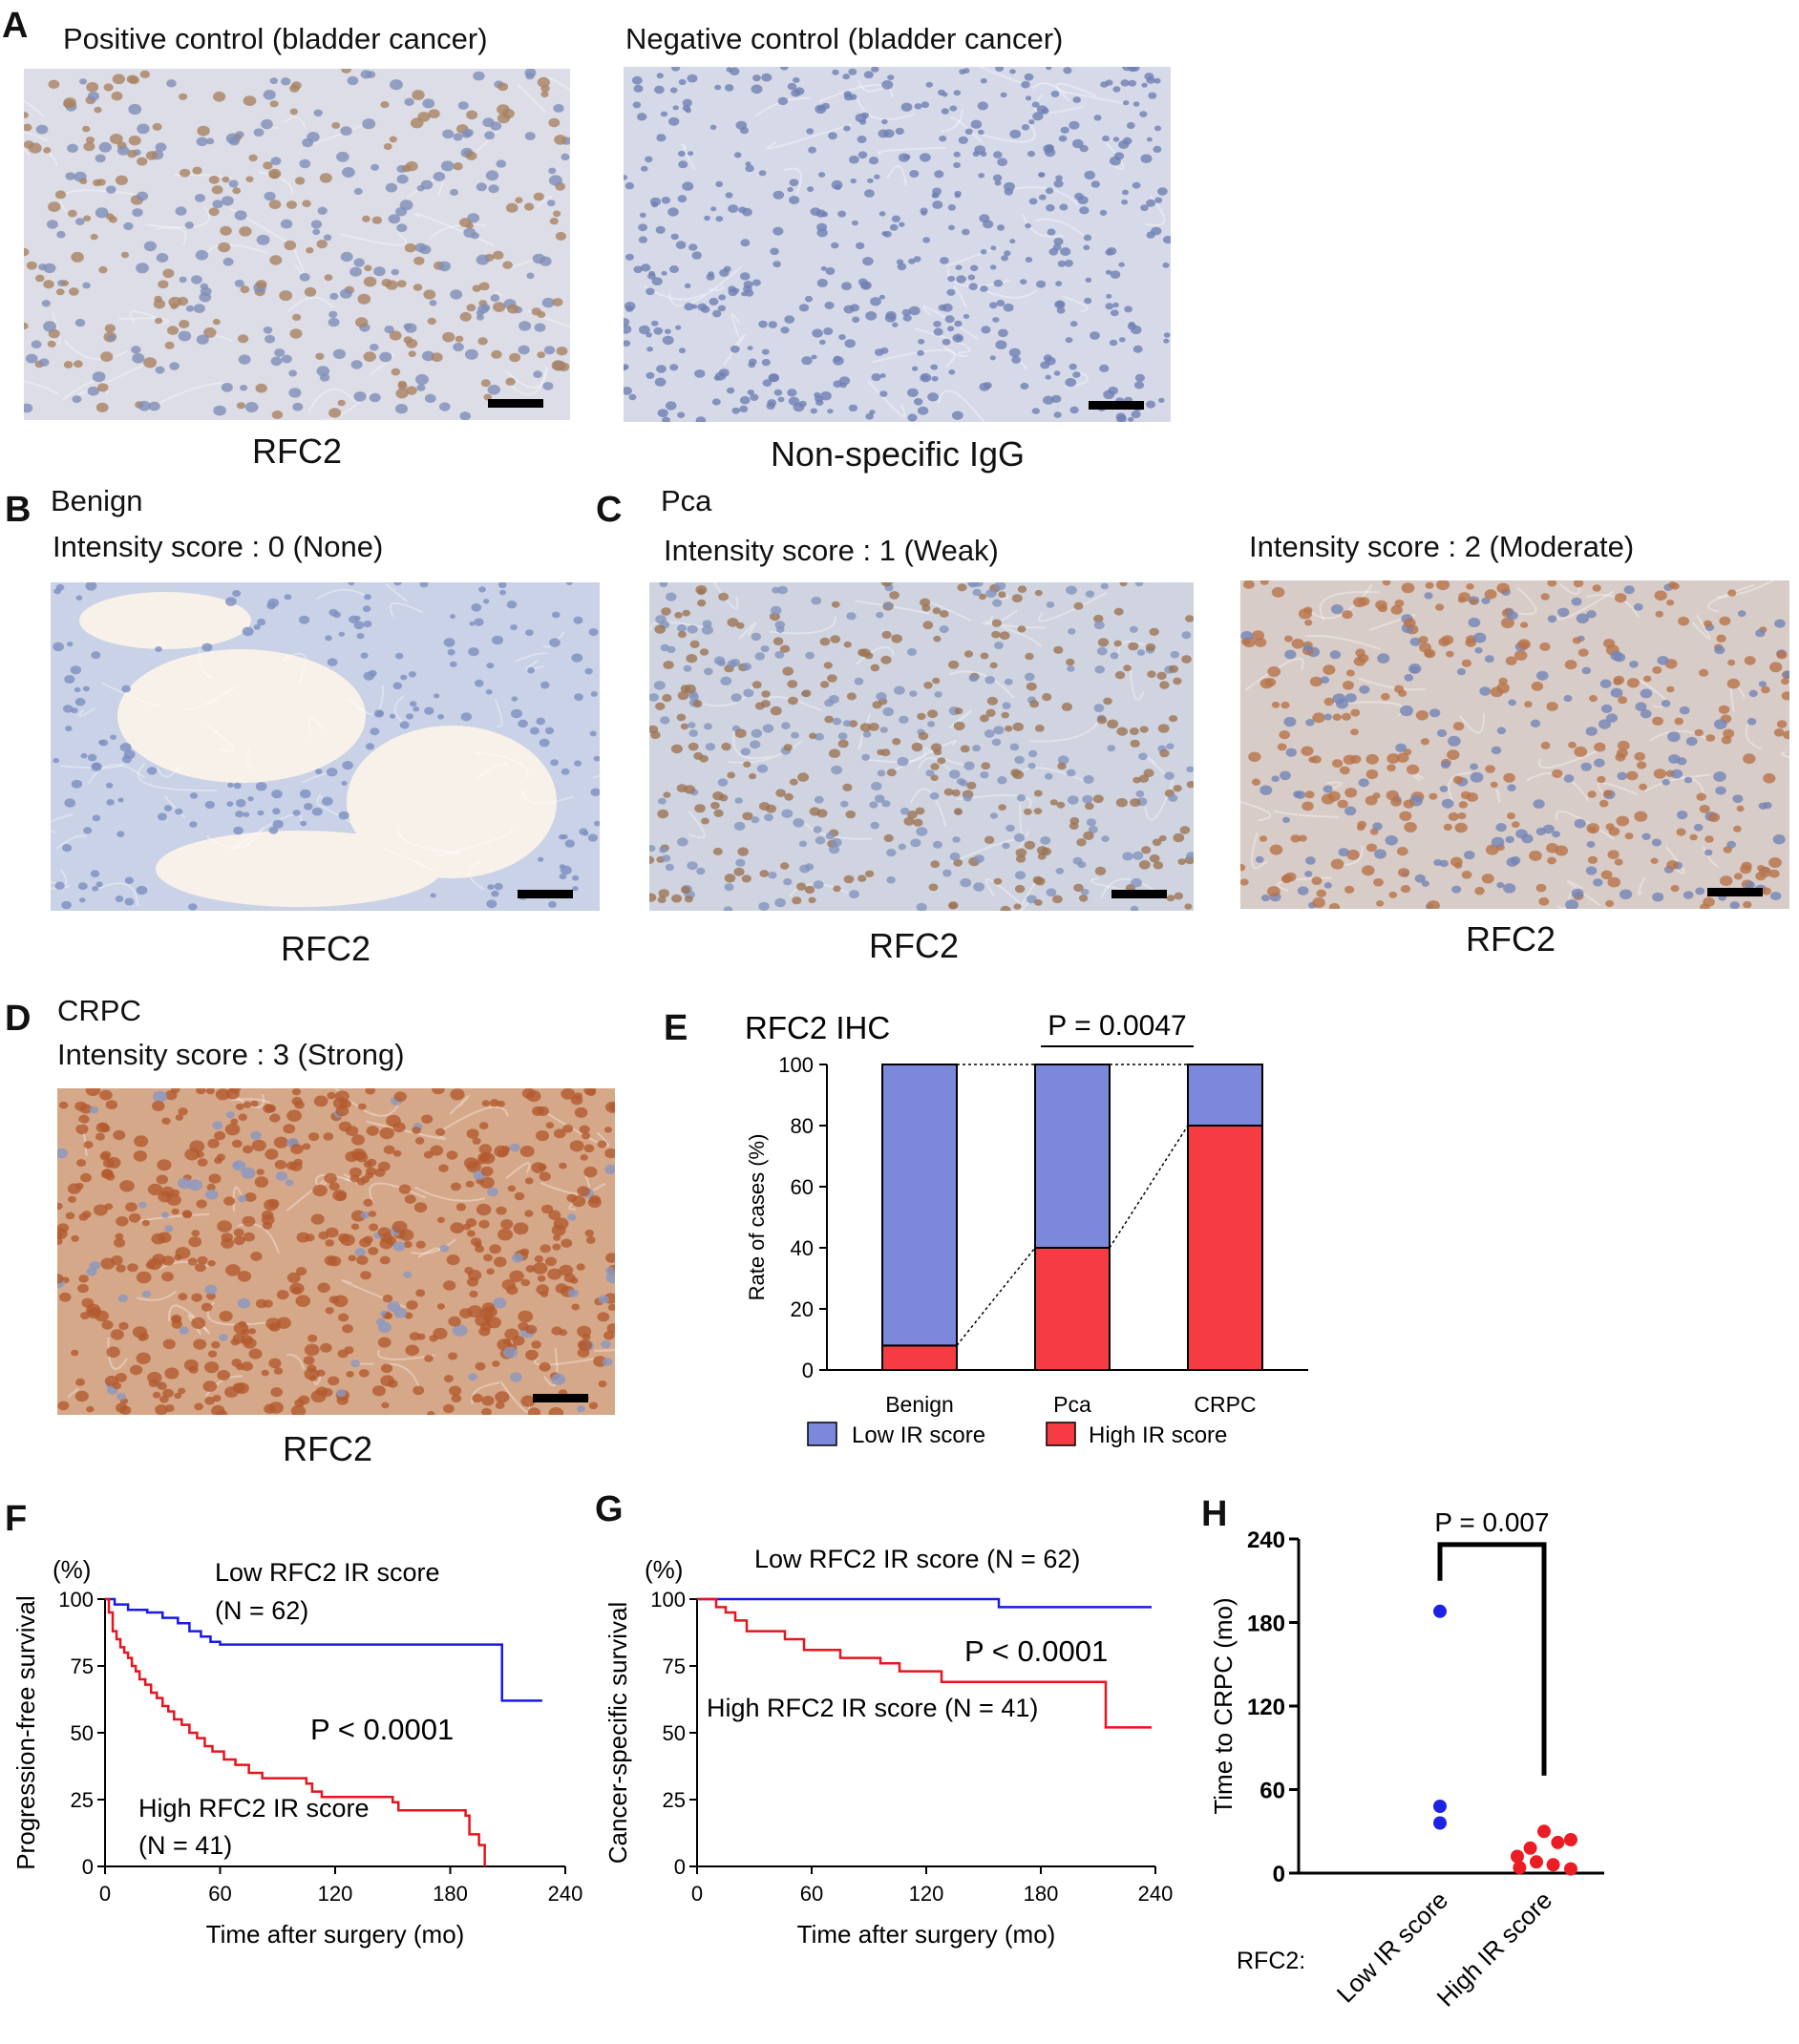  Describe the element at coordinates (336, 1251) in the screenshot. I see `micrograph-crpc-strong` at that location.